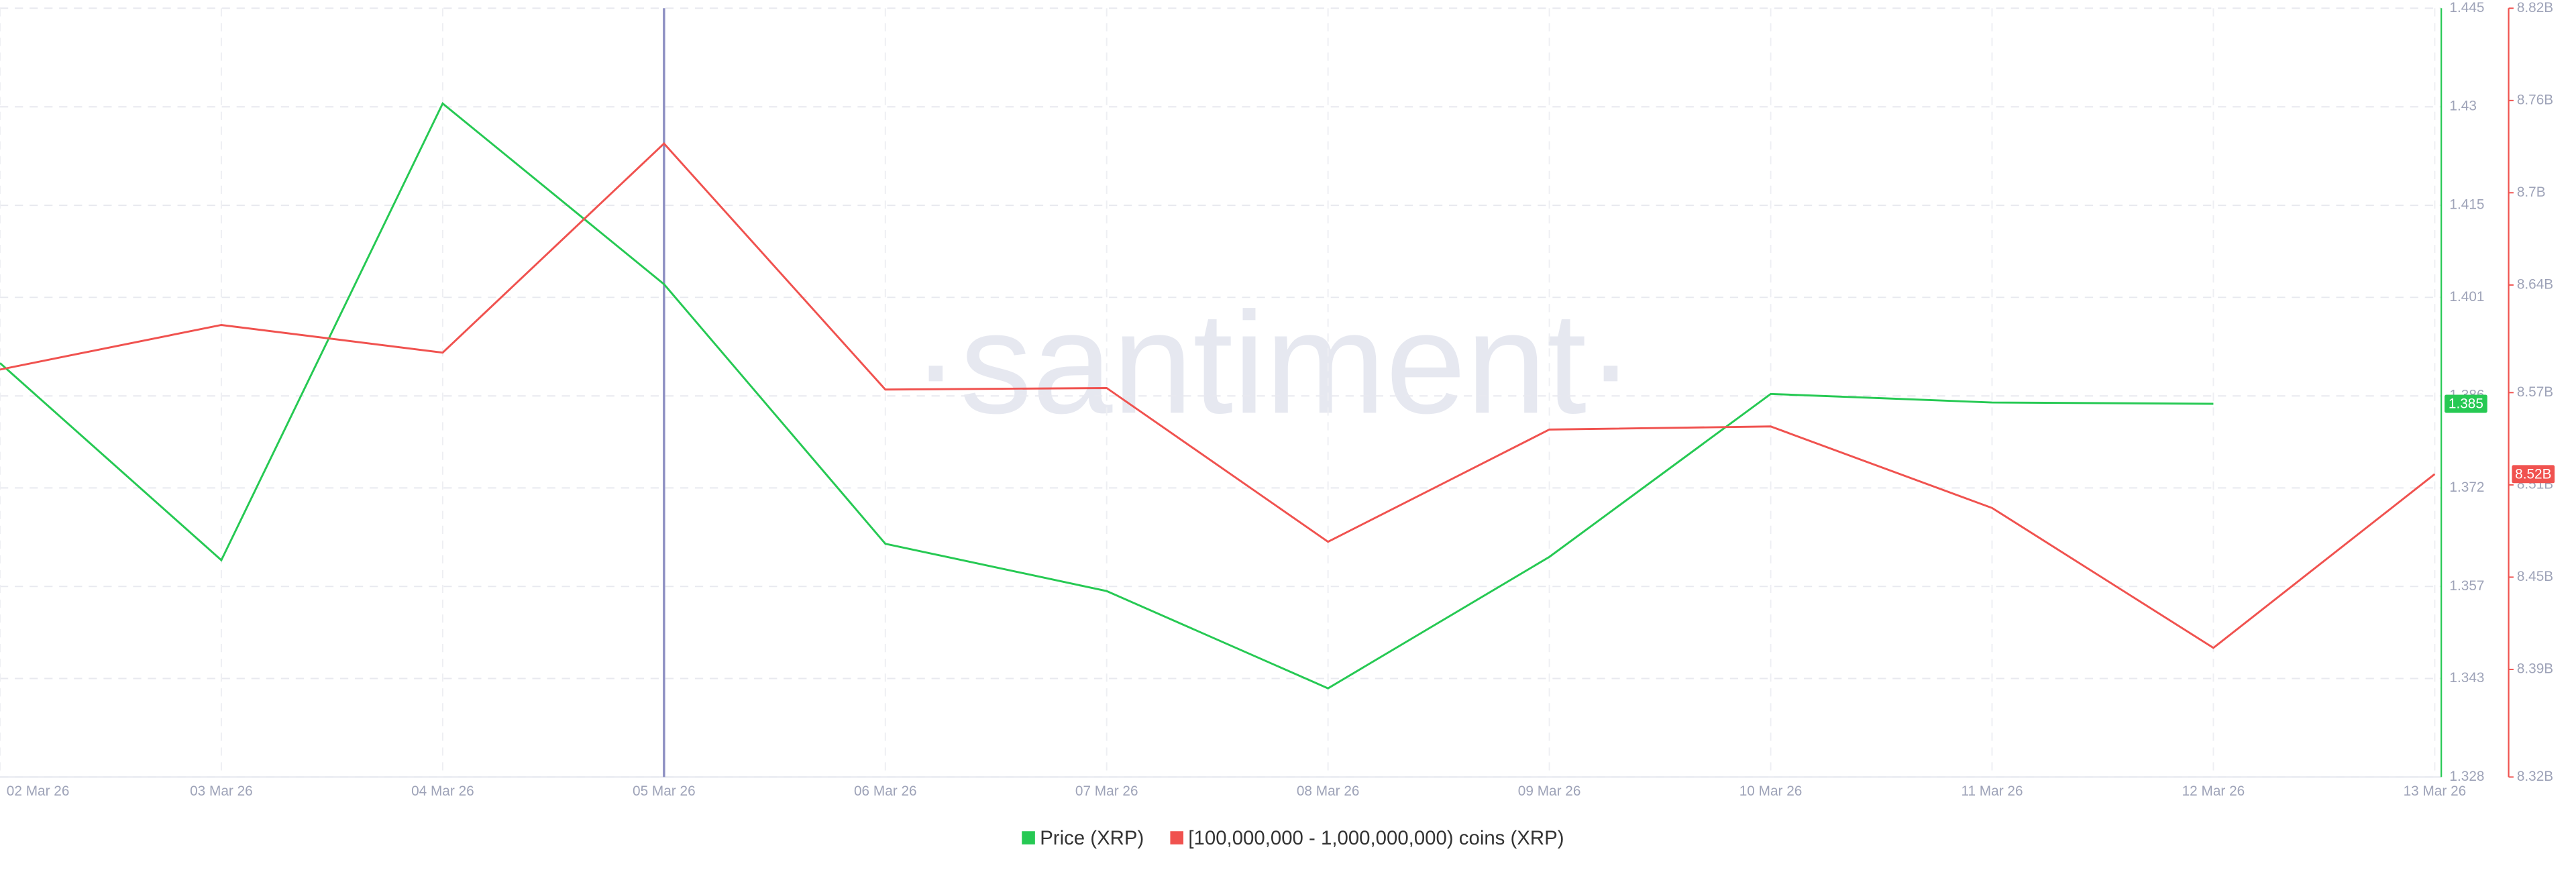 Image resolution: width=2576 pixels, height=872 pixels. What do you see at coordinates (2466, 205) in the screenshot?
I see `y-tick-label: 1.415` at bounding box center [2466, 205].